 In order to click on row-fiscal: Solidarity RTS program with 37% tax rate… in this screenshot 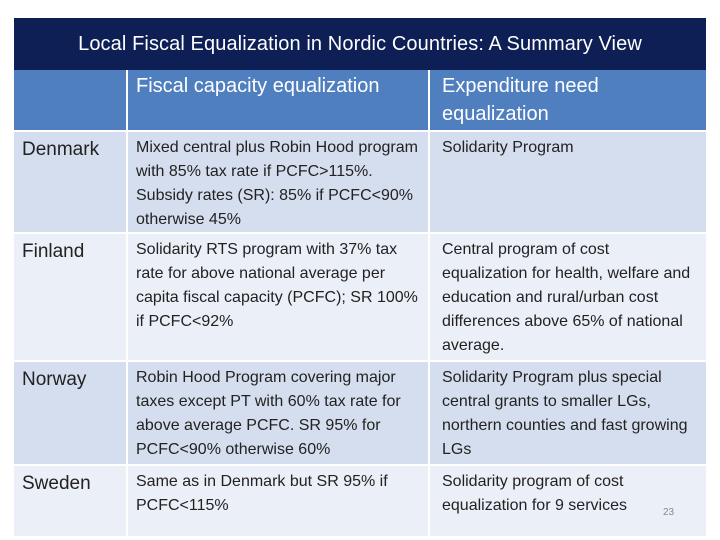, I will do `click(278, 297)`.